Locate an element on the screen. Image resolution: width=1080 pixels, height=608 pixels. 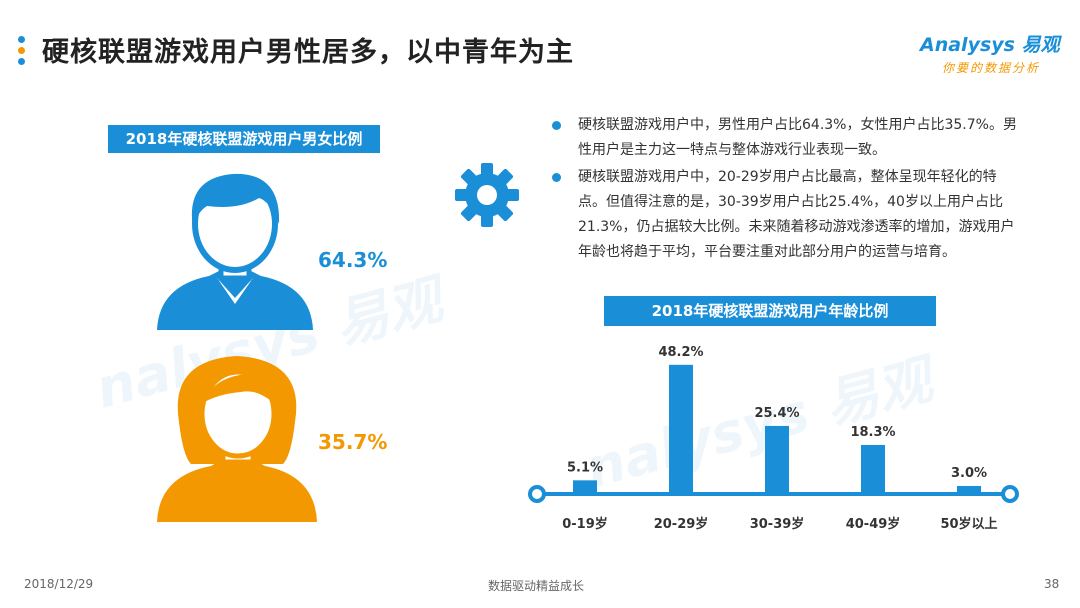
footer-slogan: 数据驱动精益成长 is located at coordinates (536, 586).